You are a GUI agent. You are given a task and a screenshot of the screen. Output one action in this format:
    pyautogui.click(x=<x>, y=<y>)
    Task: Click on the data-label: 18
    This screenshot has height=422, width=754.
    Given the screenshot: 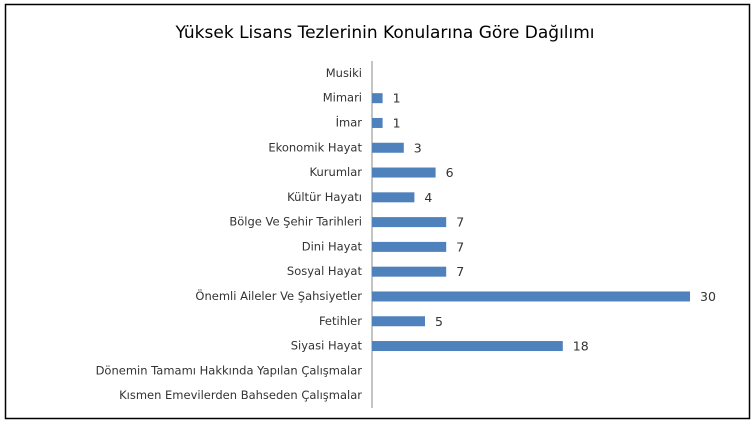 What is the action you would take?
    pyautogui.click(x=581, y=346)
    